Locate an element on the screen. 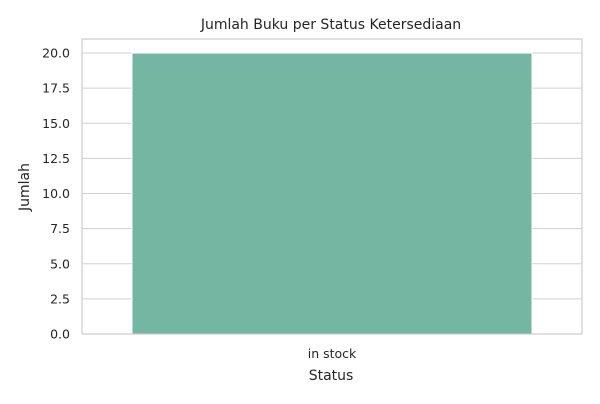 This screenshot has height=404, width=600. x-tick-labels: in stock is located at coordinates (332, 353).